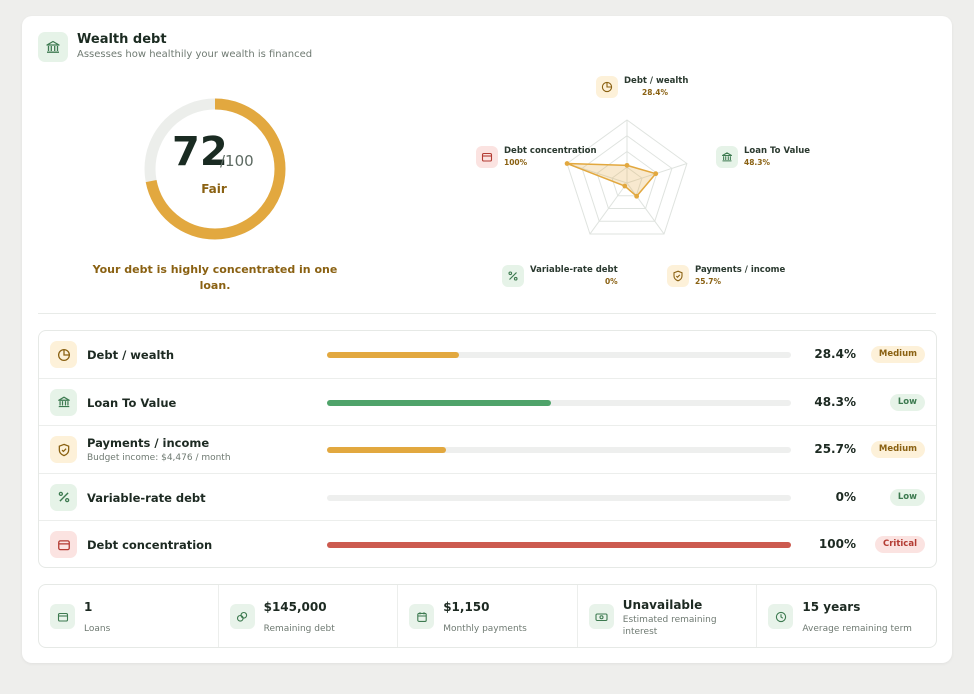 This screenshot has width=974, height=694. I want to click on stat-value: 1, so click(88, 607).